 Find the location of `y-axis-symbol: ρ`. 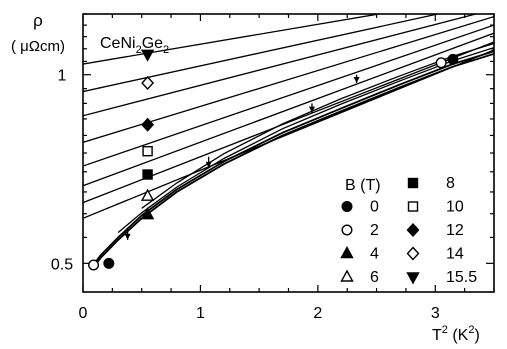

y-axis-symbol: ρ is located at coordinates (38, 20).